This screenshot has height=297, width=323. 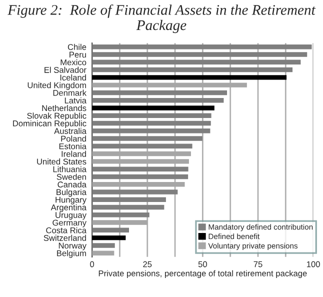 What do you see at coordinates (71, 200) in the screenshot?
I see `y-tick-label: Hungary` at bounding box center [71, 200].